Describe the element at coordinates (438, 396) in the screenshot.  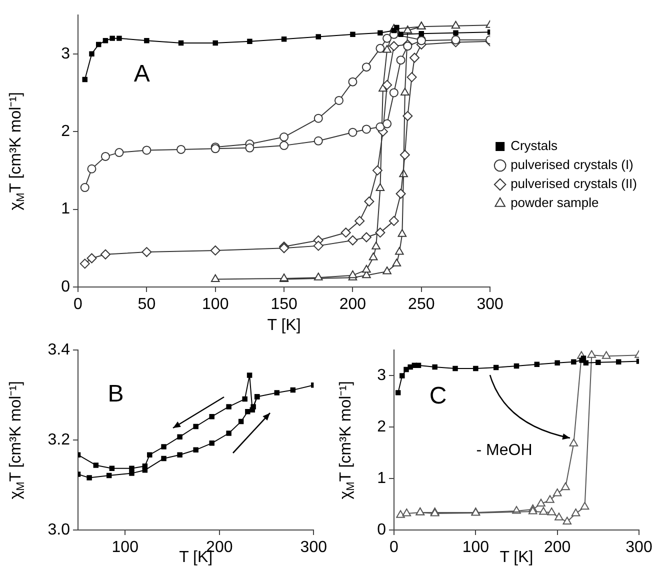
I see `annotation: C` at that location.